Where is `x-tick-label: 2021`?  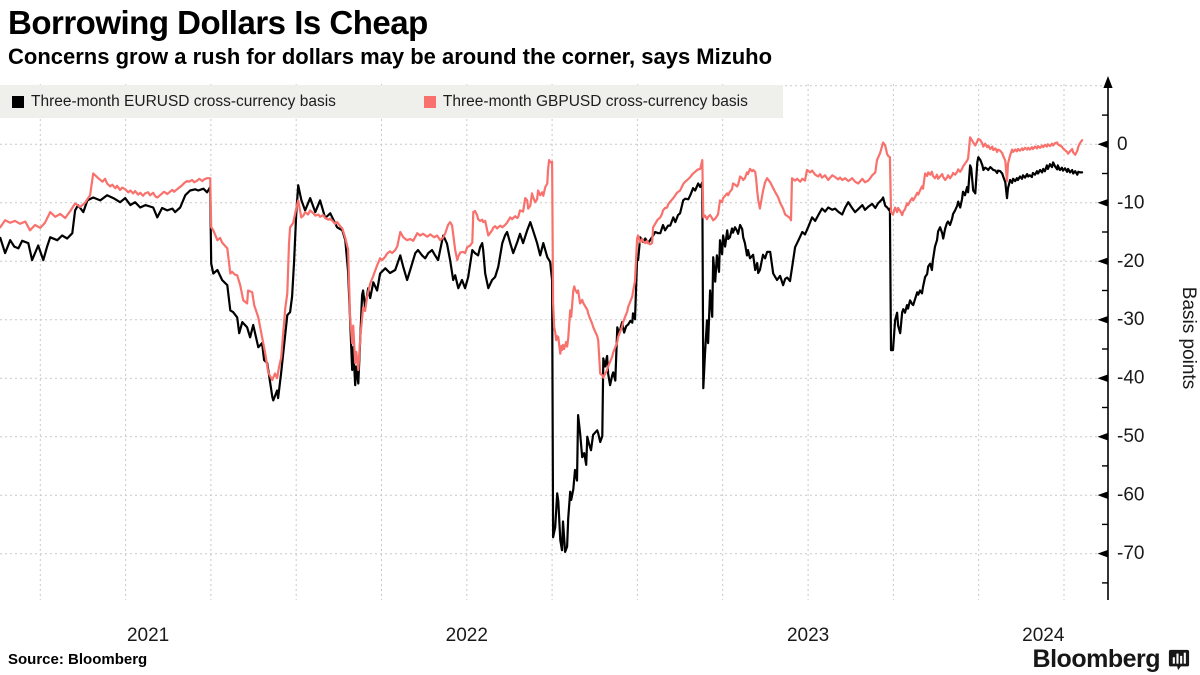
x-tick-label: 2021 is located at coordinates (148, 635).